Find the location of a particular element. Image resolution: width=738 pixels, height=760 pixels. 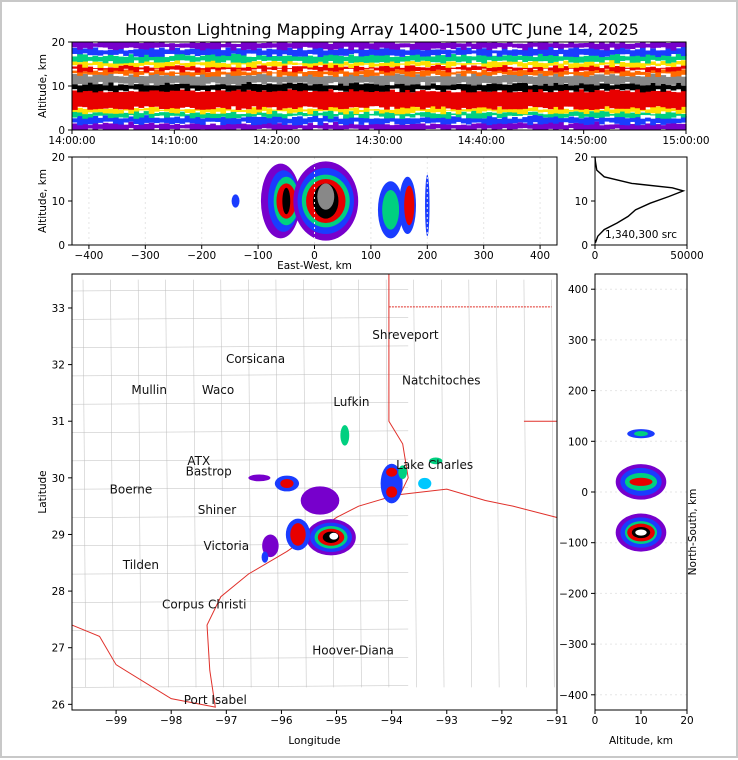

ns-xtick-label: 0 is located at coordinates (595, 721).